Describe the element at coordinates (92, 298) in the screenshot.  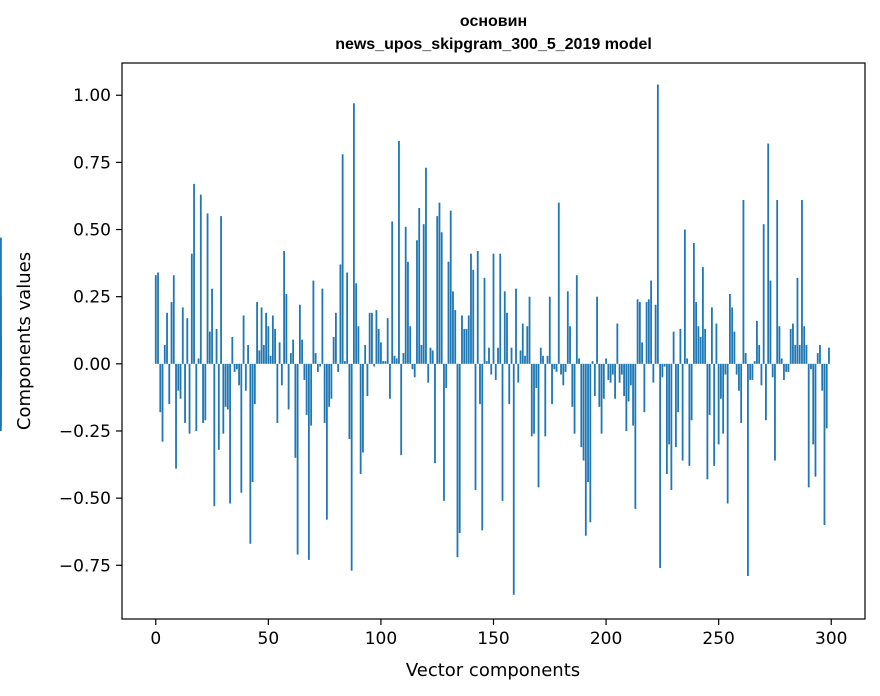
I see `y-tick-label: 0.25` at that location.